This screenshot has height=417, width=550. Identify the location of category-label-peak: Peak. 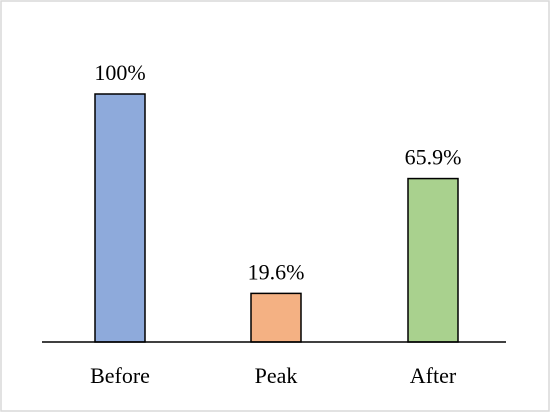
(276, 375).